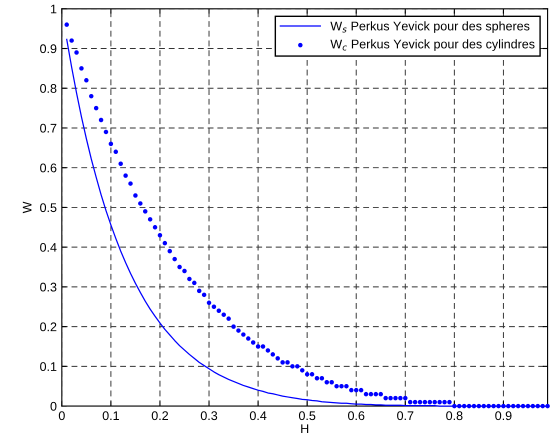 Image resolution: width=552 pixels, height=439 pixels. Describe the element at coordinates (53, 406) in the screenshot. I see `y-tick-label: 0` at that location.